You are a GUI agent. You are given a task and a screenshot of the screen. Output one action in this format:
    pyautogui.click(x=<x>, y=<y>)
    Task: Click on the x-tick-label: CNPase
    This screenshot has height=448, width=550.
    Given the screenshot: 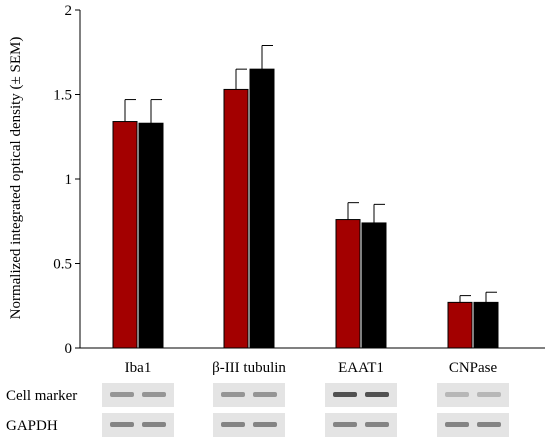 What is the action you would take?
    pyautogui.click(x=473, y=368)
    